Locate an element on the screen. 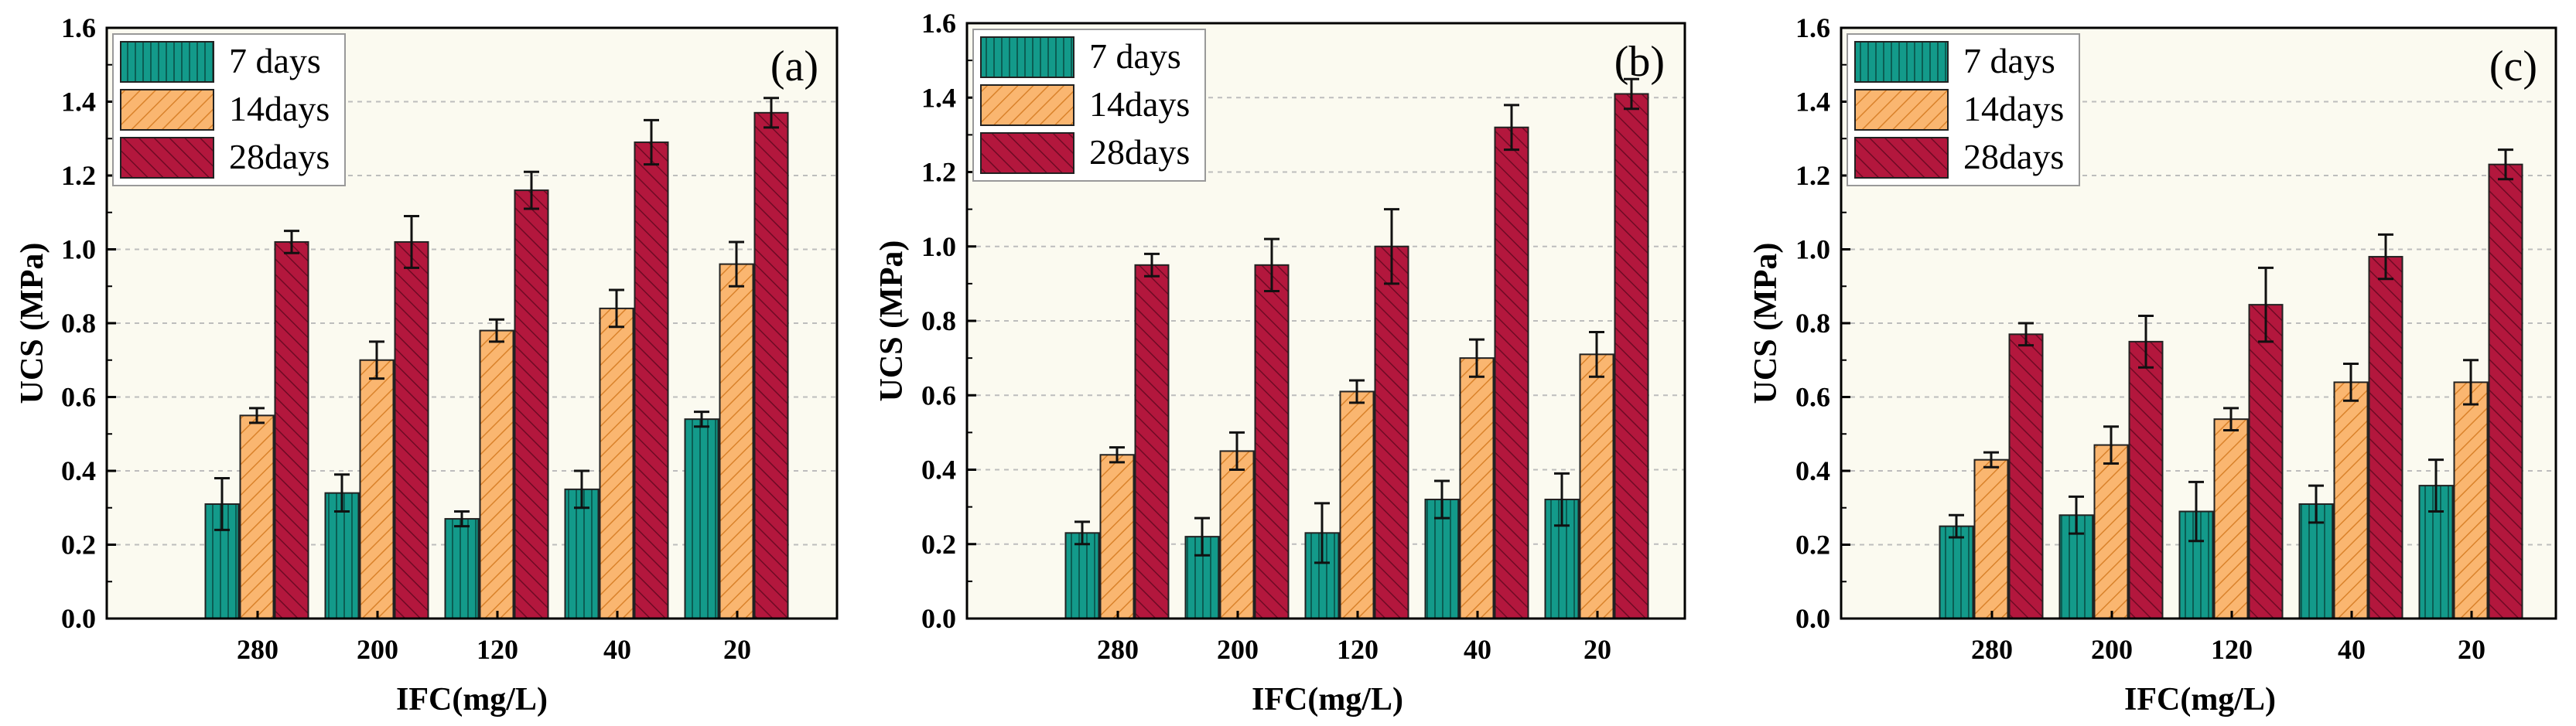  panel-label: (b) is located at coordinates (1639, 62).